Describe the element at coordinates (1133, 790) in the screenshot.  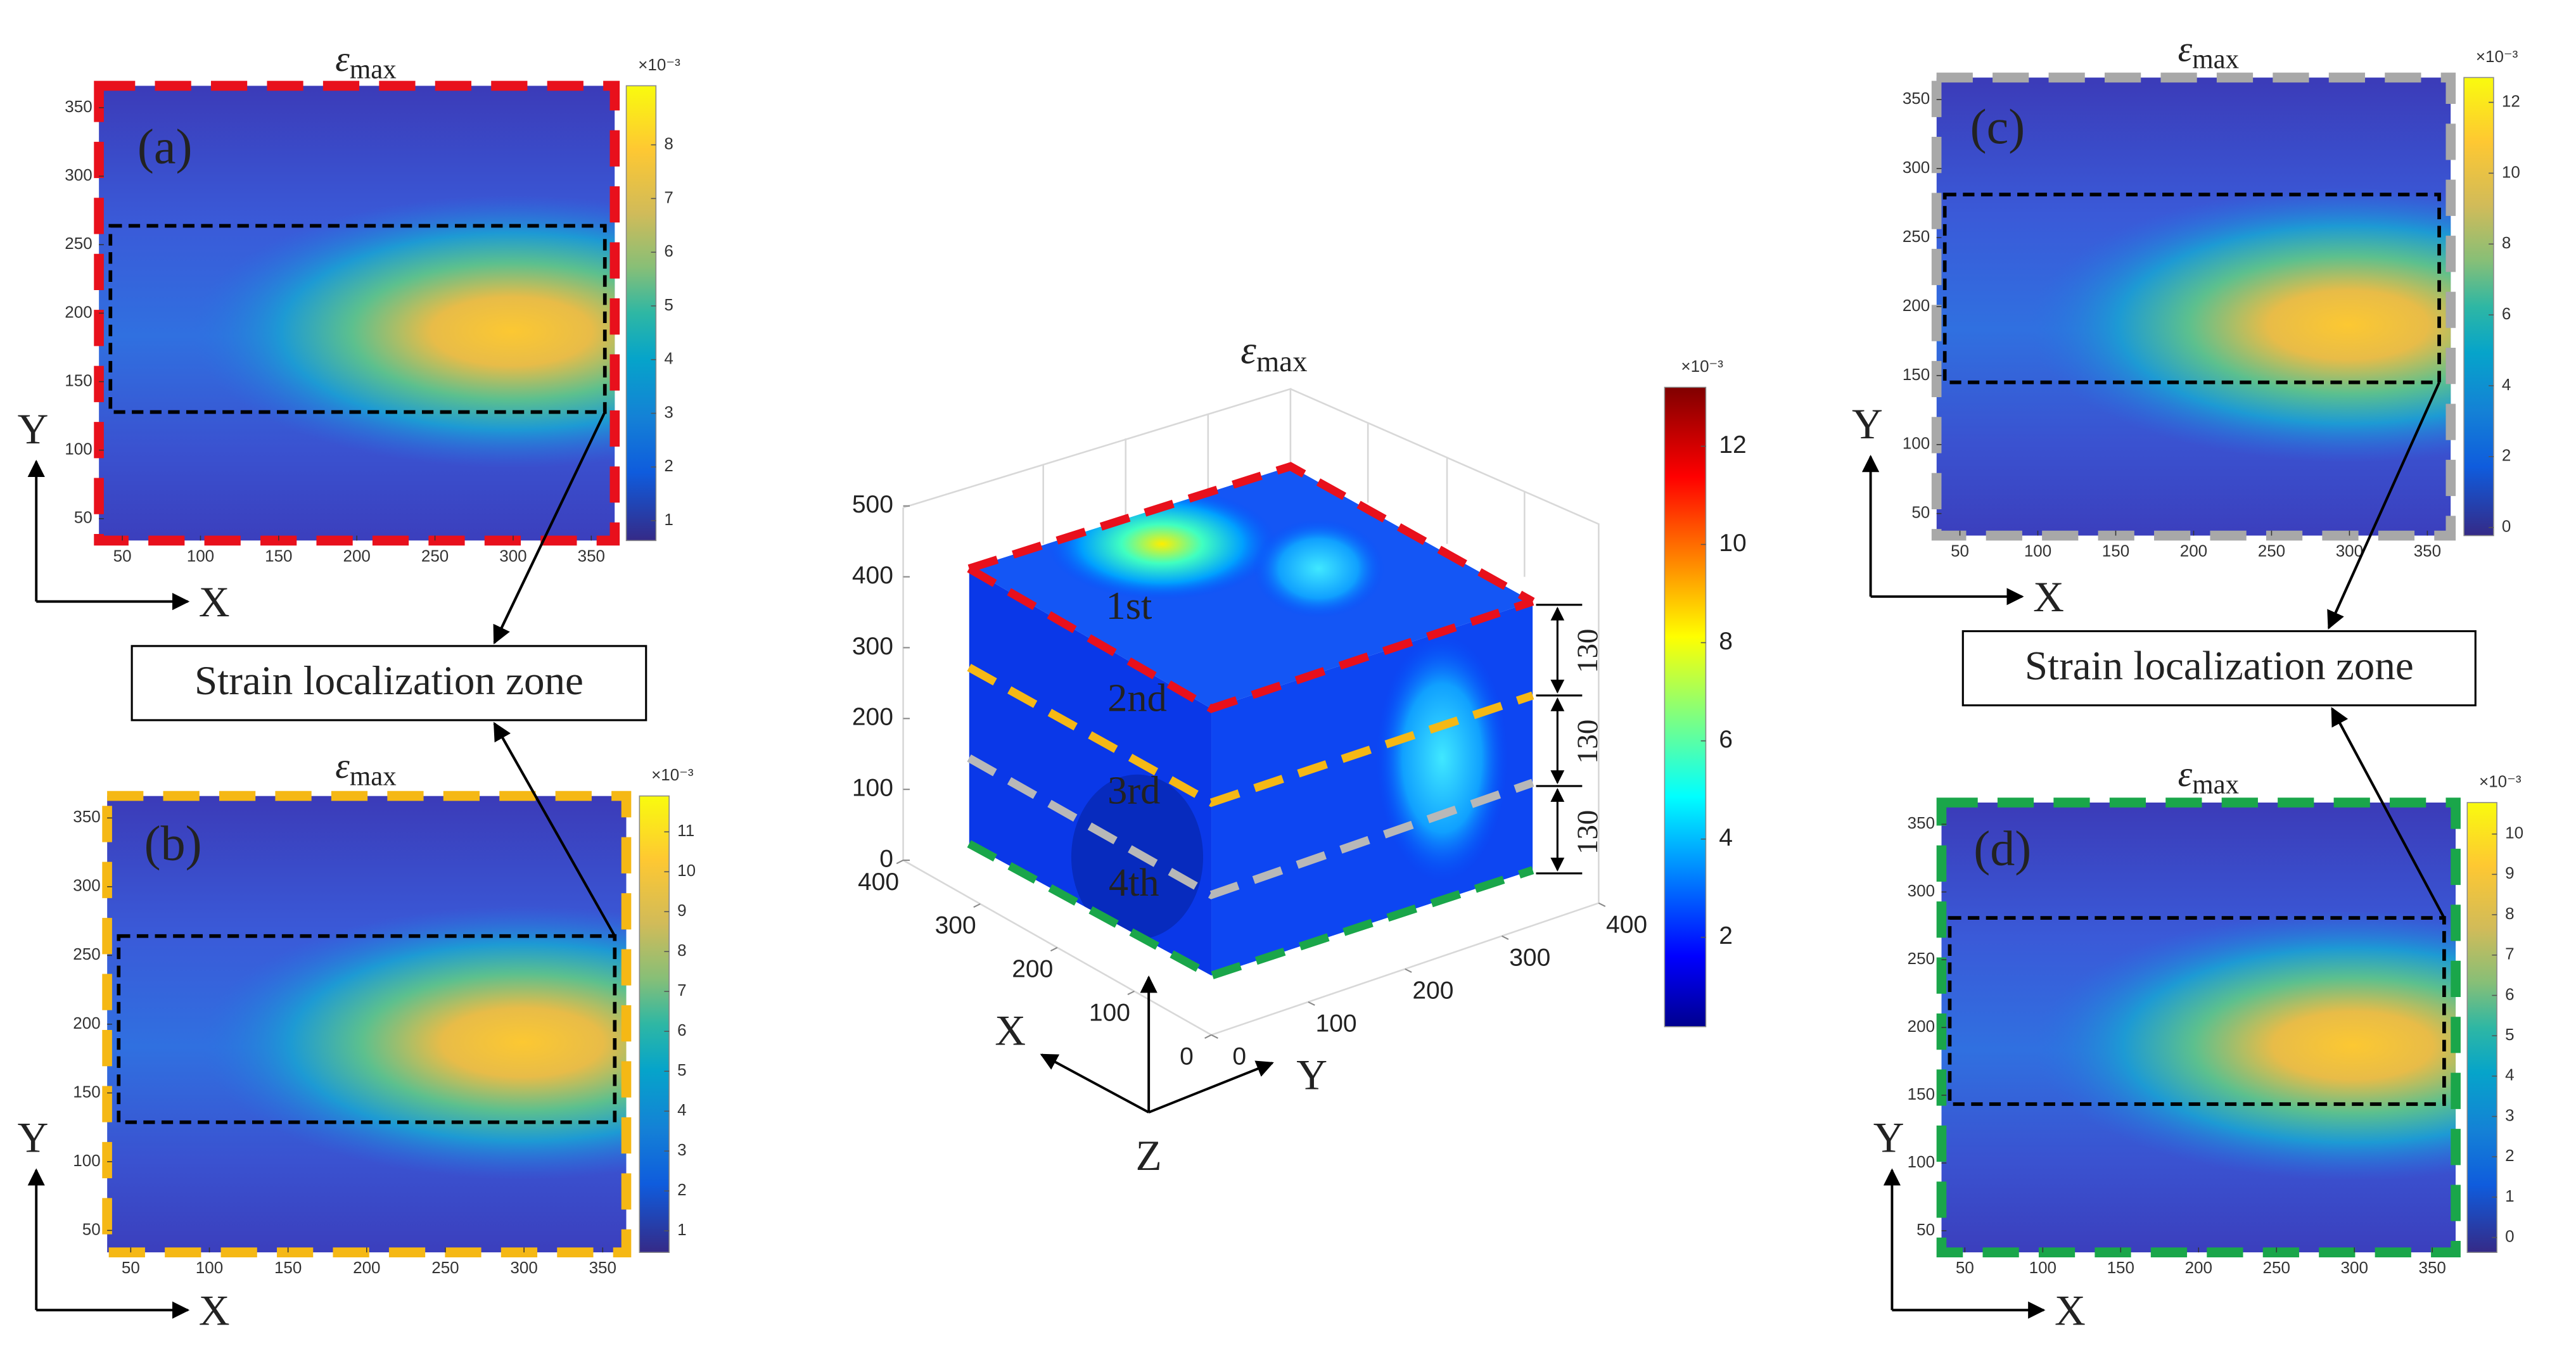
I see `layer-label: 3rd` at that location.